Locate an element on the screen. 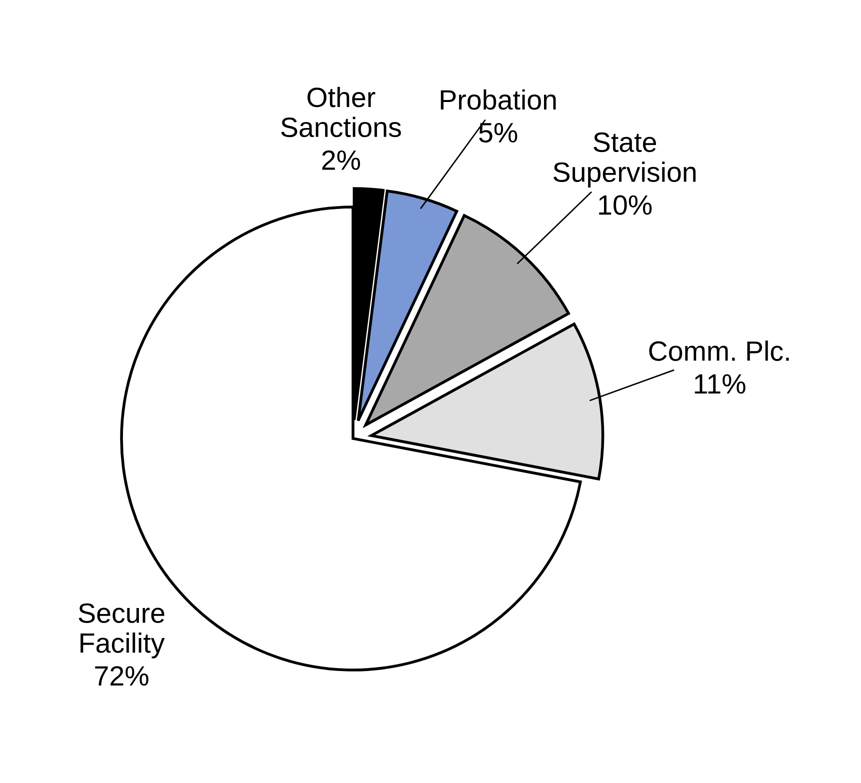  data-label: 11% is located at coordinates (720, 384).